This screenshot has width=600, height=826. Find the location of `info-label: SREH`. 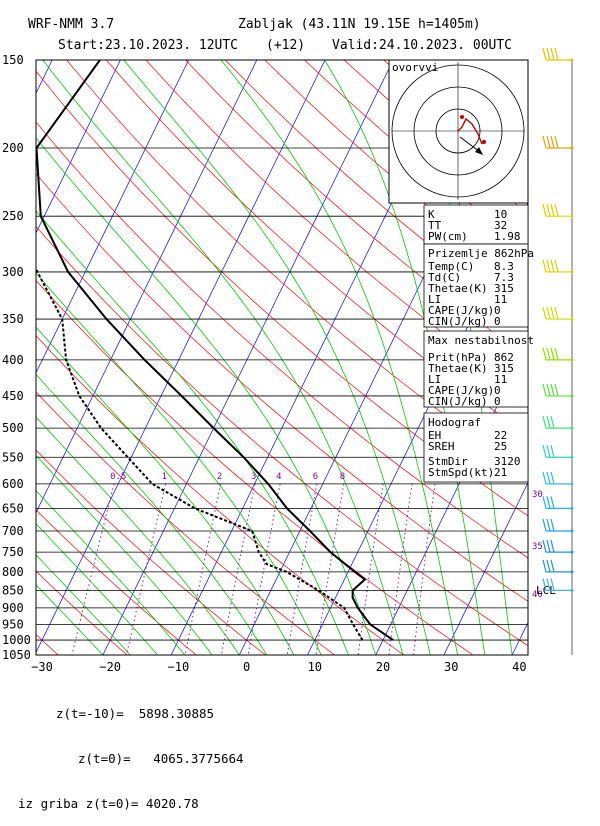

info-label: SREH is located at coordinates (441, 446).